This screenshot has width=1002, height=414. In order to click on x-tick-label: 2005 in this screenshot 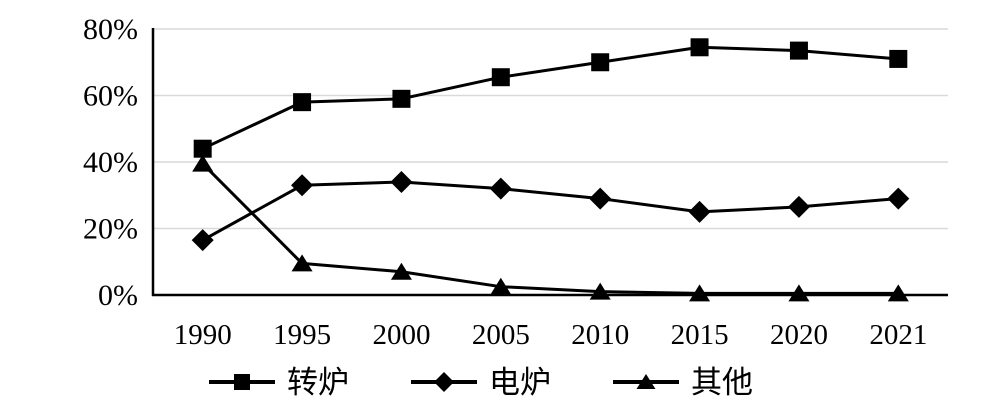, I will do `click(501, 335)`.